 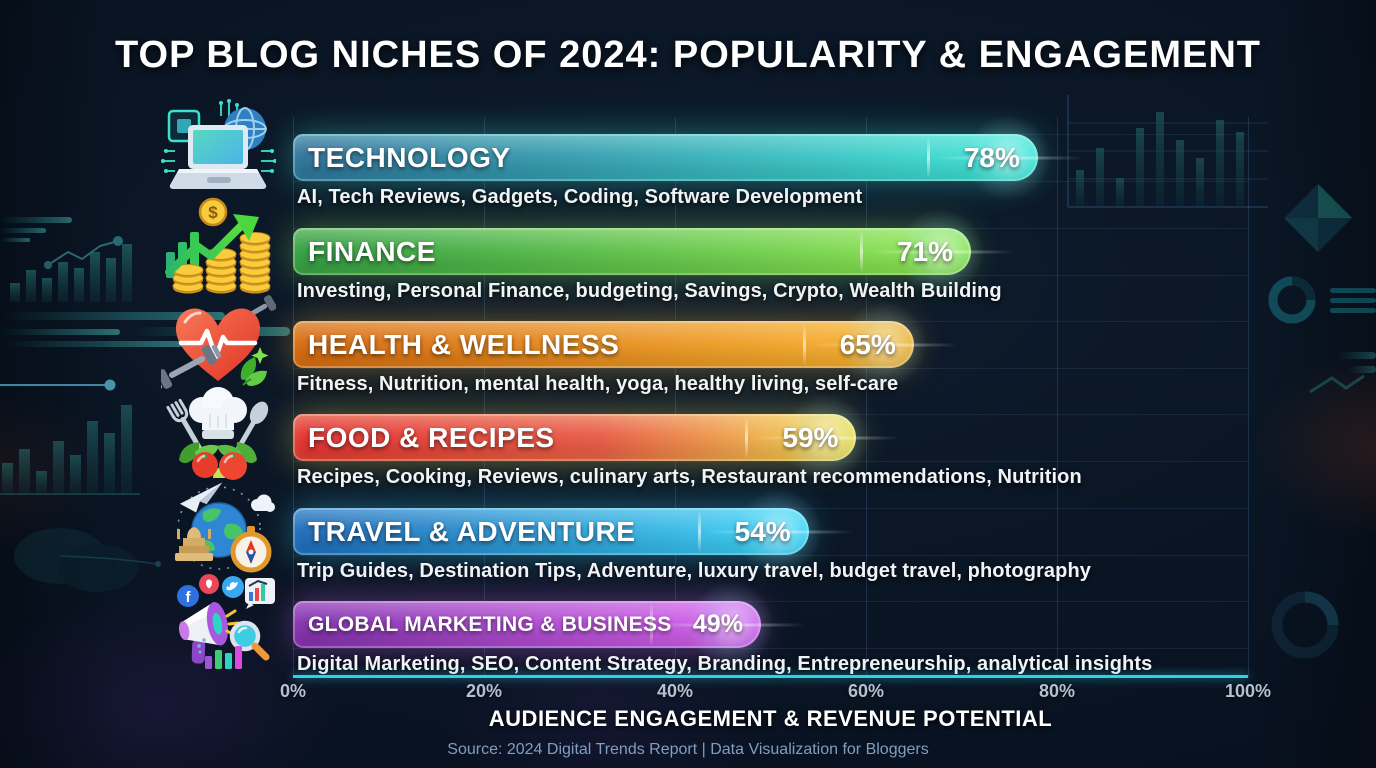 What do you see at coordinates (431, 437) in the screenshot?
I see `bar-label: FOOD & RECIPES` at bounding box center [431, 437].